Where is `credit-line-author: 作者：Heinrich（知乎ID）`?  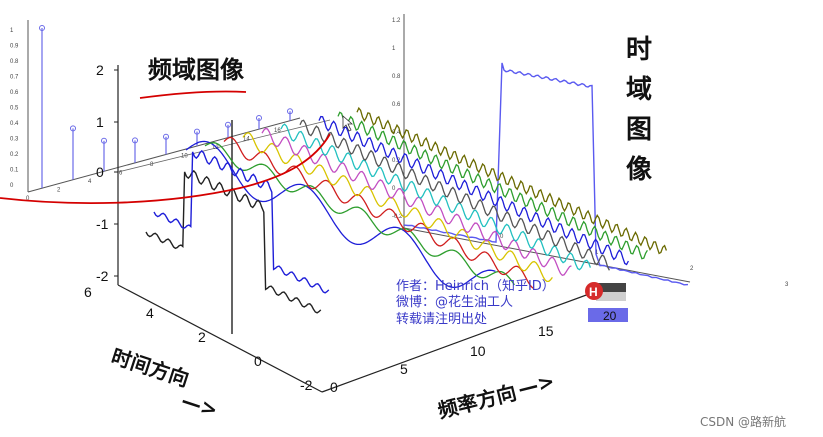
credit-line-author: 作者：Heinrich（知乎ID） is located at coordinates (475, 286).